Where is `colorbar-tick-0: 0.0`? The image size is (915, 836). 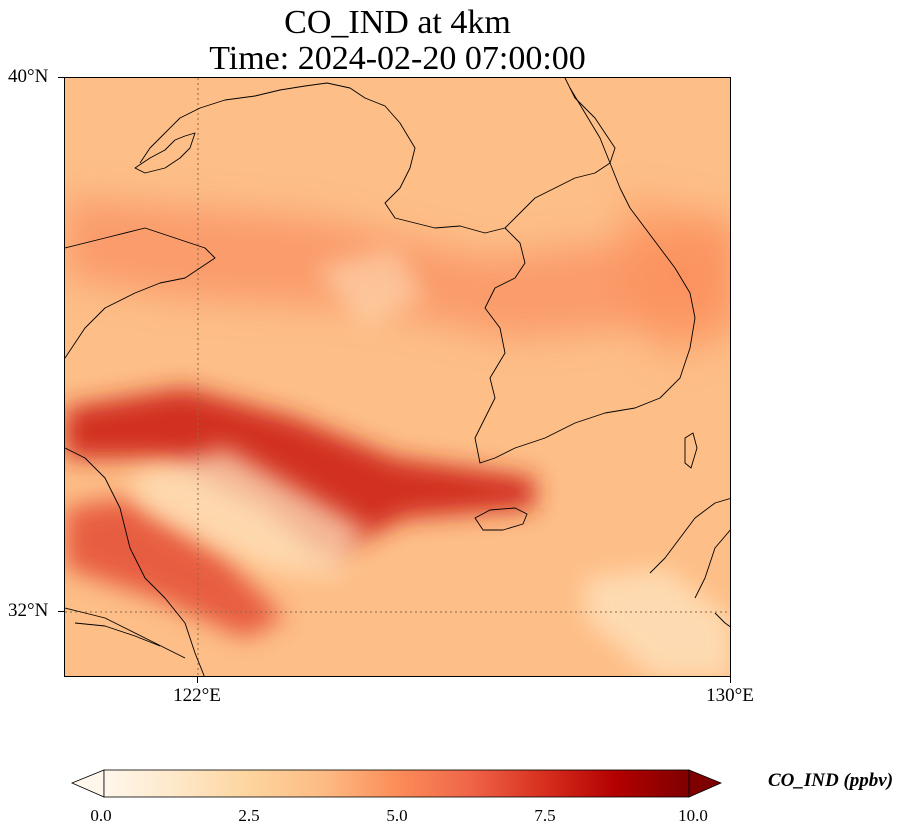
colorbar-tick-0: 0.0 is located at coordinates (101, 815).